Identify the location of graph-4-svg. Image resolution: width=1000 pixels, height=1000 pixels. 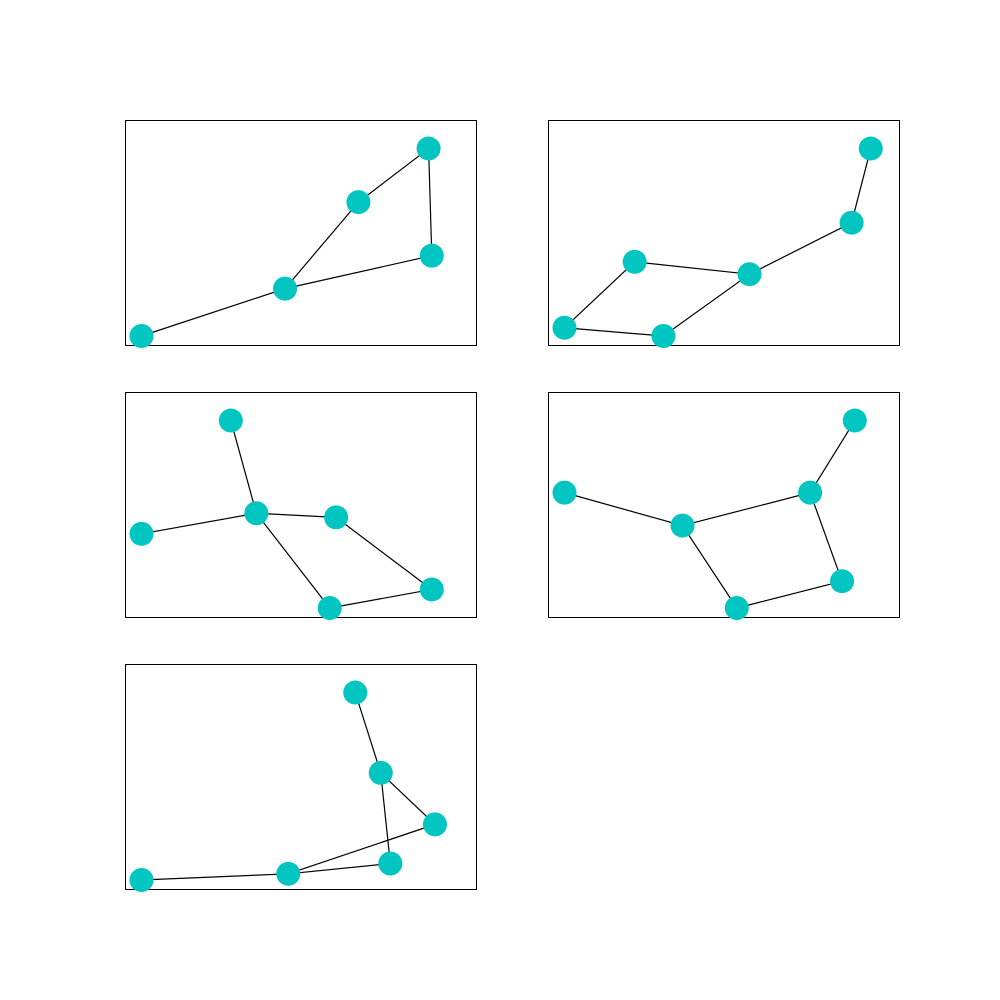
(724, 506).